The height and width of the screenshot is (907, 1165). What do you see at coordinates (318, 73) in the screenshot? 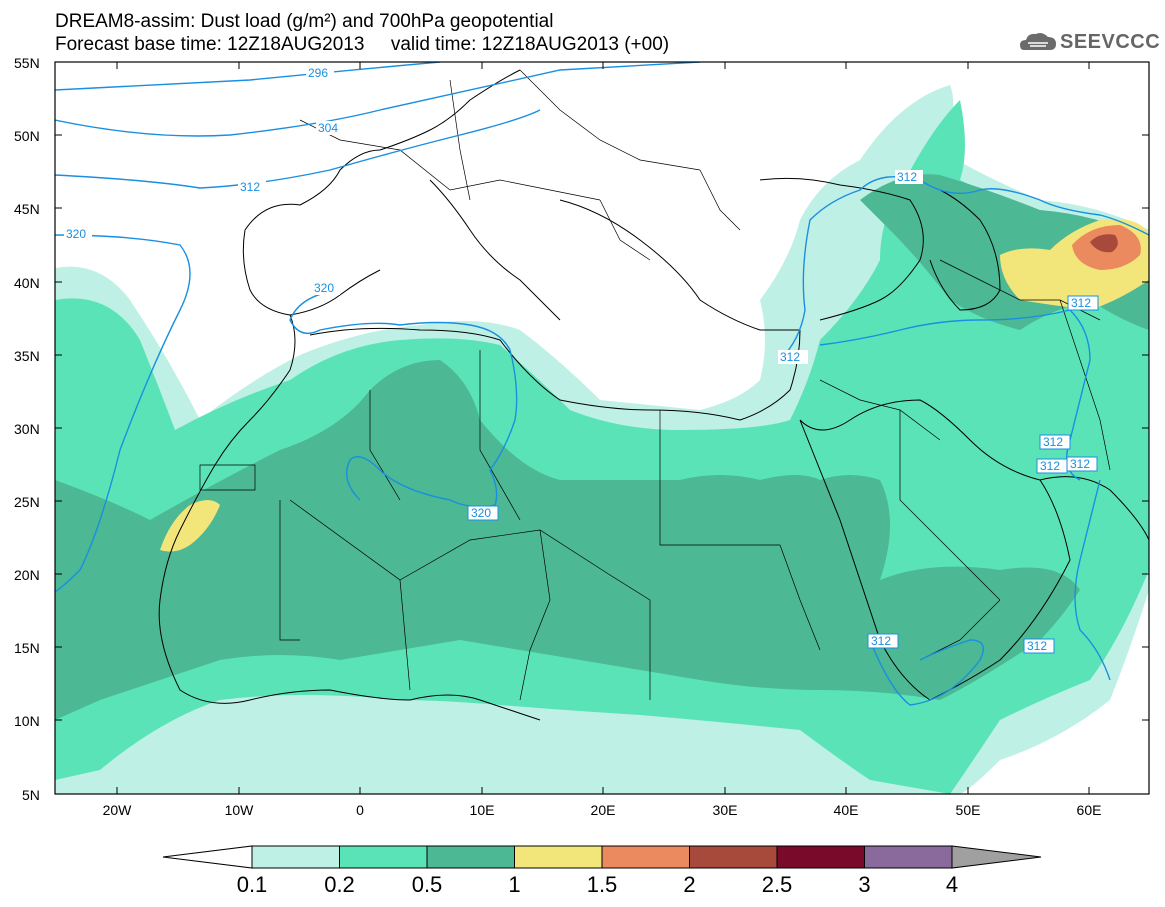
I see `contour-label: 296` at bounding box center [318, 73].